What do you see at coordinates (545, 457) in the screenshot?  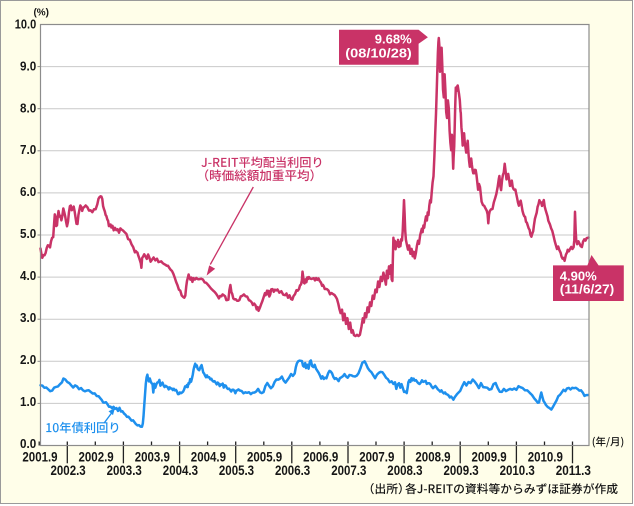 I see `svg-text: 2010.9` at bounding box center [545, 457].